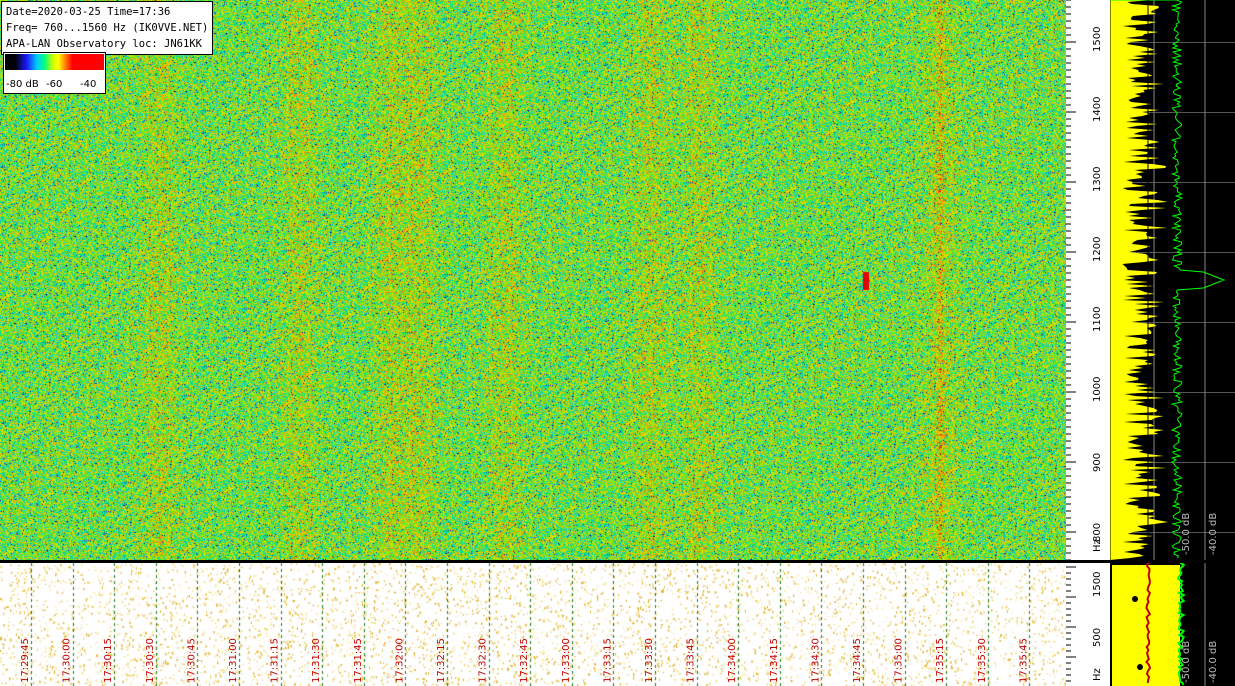  Describe the element at coordinates (1097, 545) in the screenshot. I see `frequency-unit-label: Hz` at that location.